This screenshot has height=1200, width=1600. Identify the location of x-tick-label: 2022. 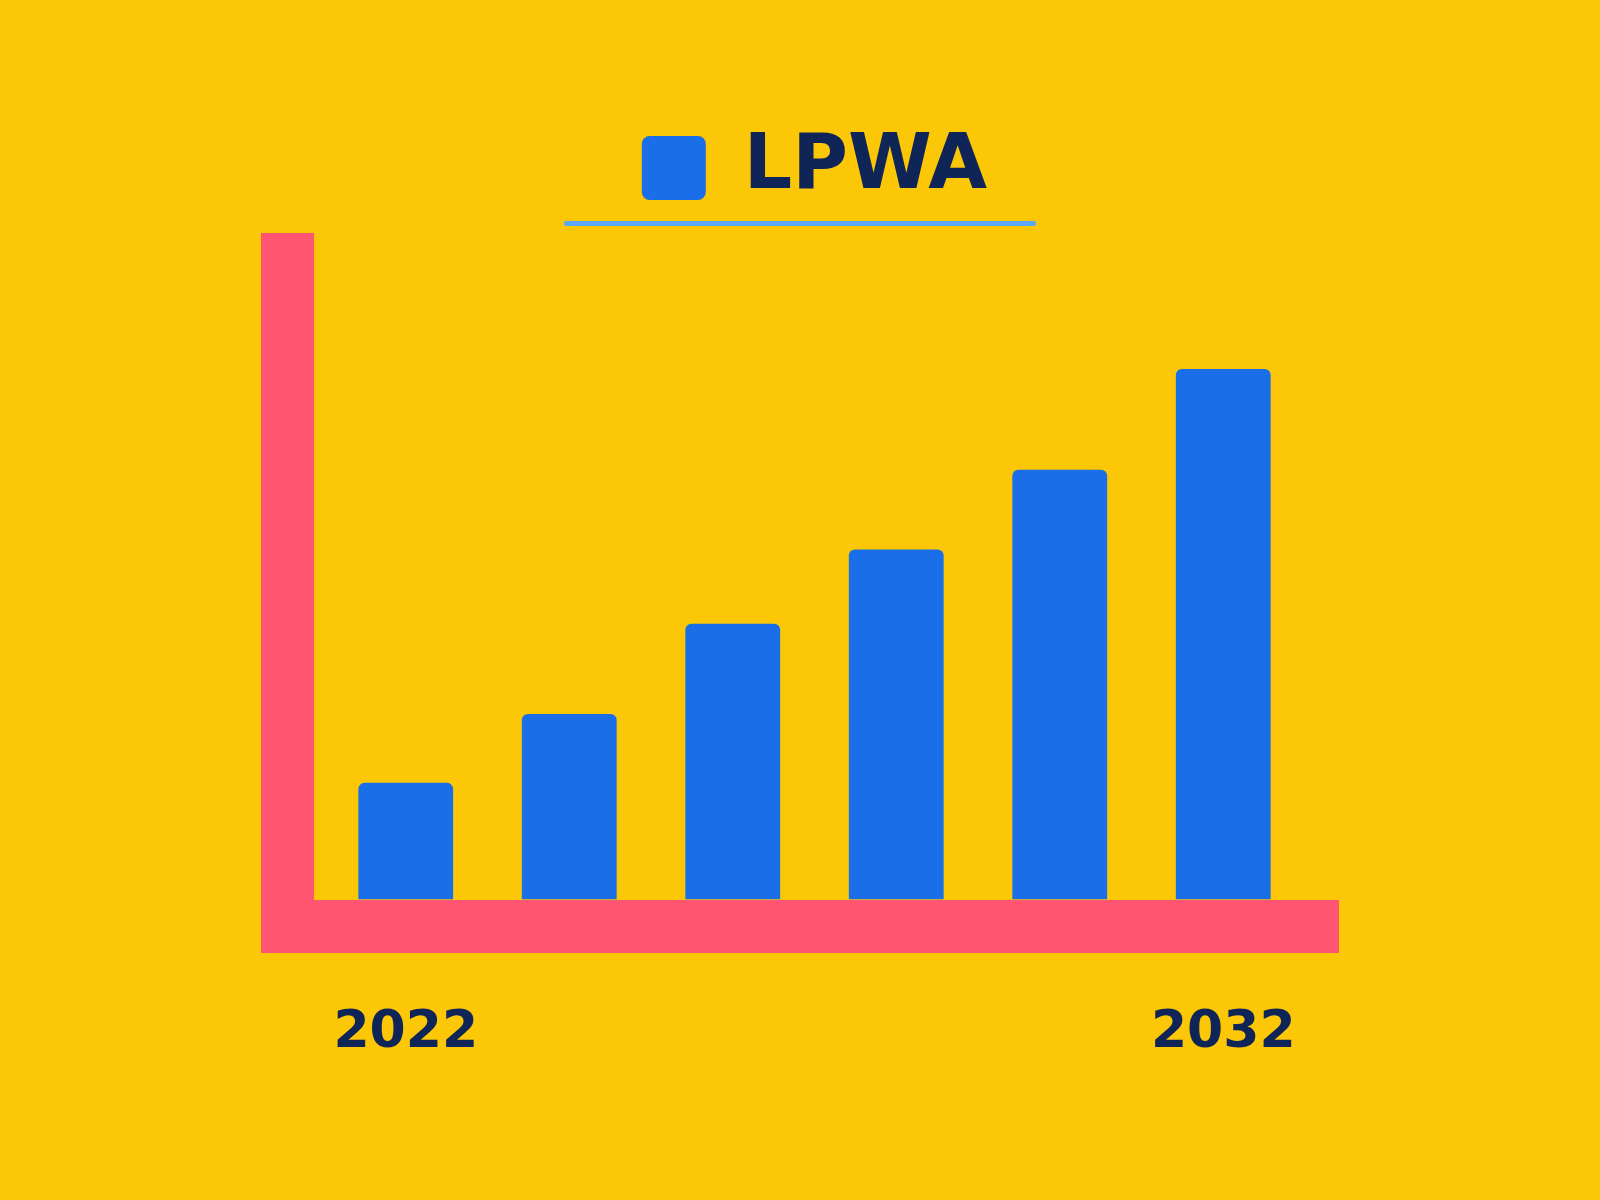
(406, 1029).